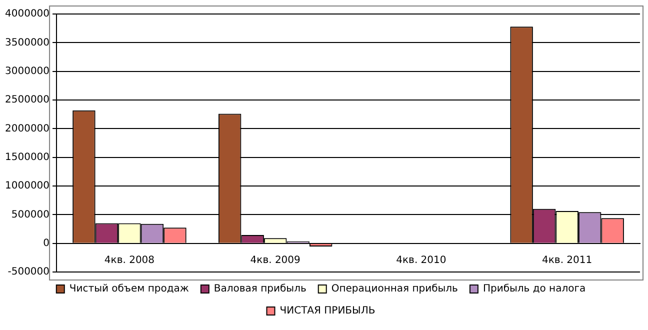 This screenshot has width=648, height=330. Describe the element at coordinates (394, 289) in the screenshot. I see `legend-label: Операционная прибыль` at that location.